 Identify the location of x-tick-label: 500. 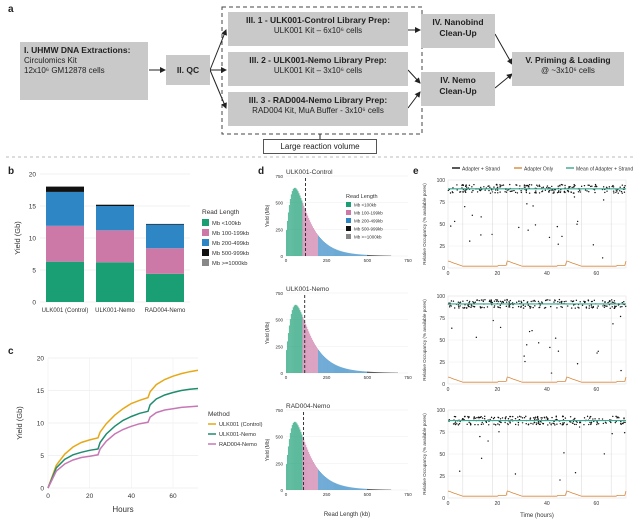
(368, 494).